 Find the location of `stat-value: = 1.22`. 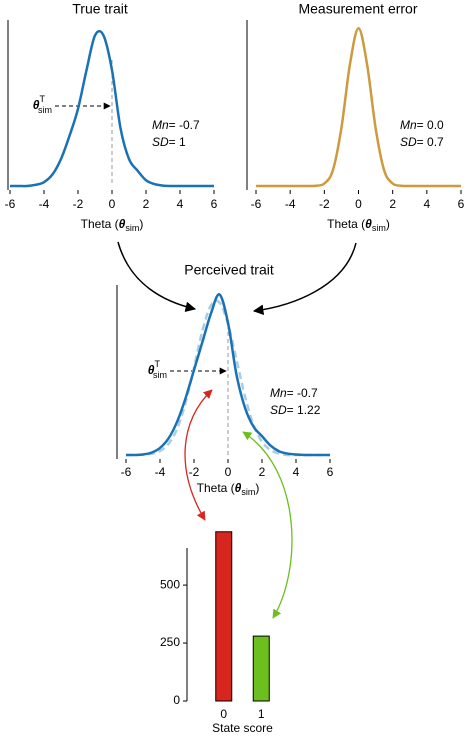

stat-value: = 1.22 is located at coordinates (304, 410).